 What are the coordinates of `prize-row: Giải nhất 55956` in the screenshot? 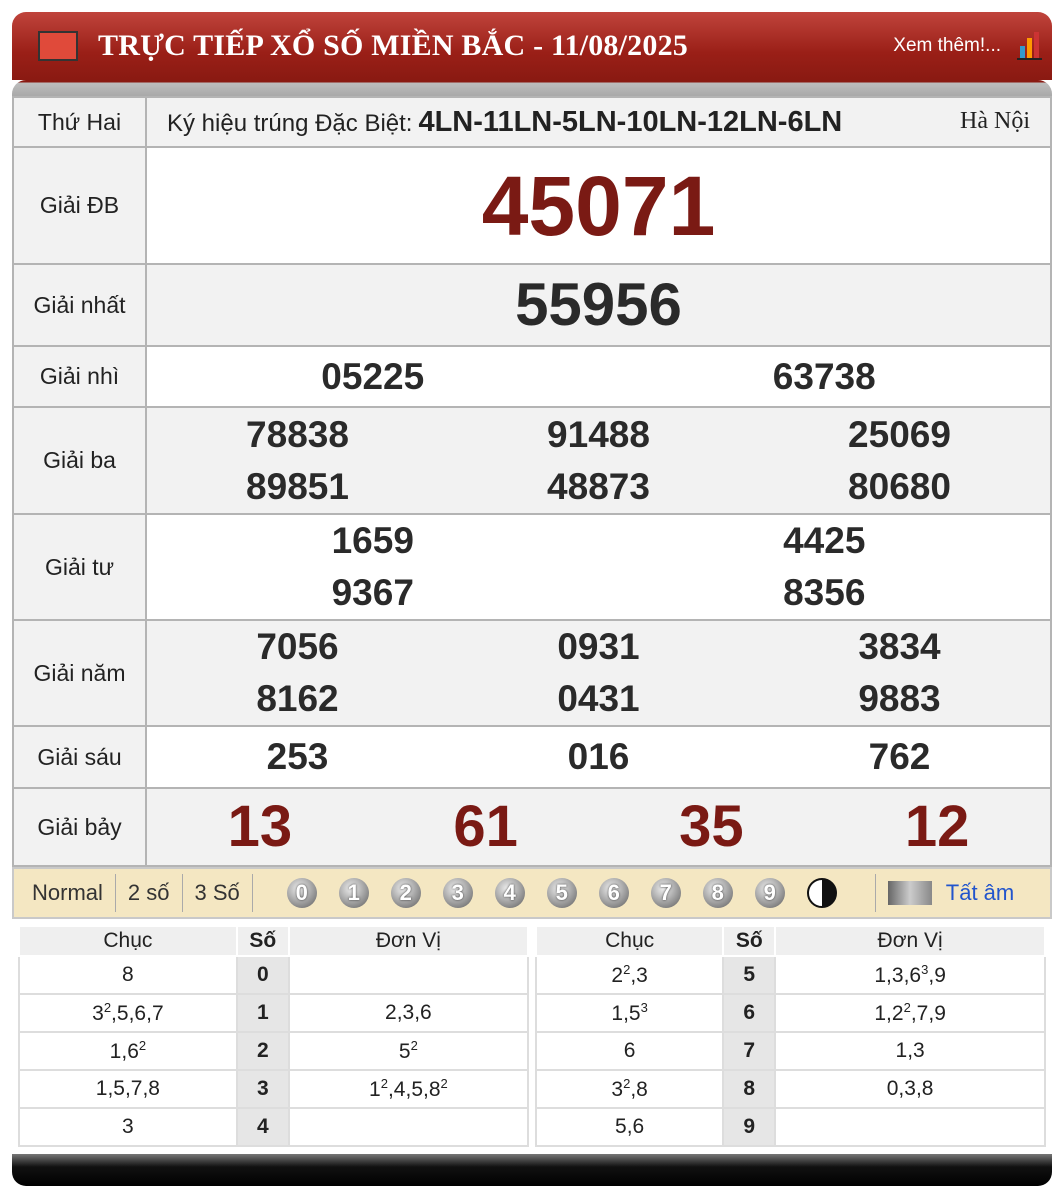 It's located at (532, 305).